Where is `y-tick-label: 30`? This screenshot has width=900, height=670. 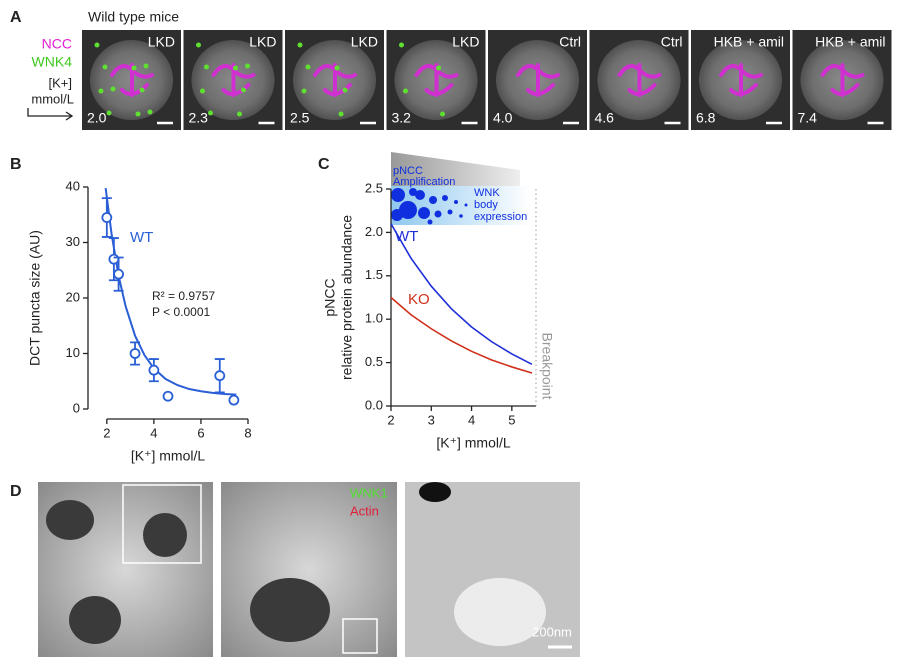 y-tick-label: 30 is located at coordinates (73, 241).